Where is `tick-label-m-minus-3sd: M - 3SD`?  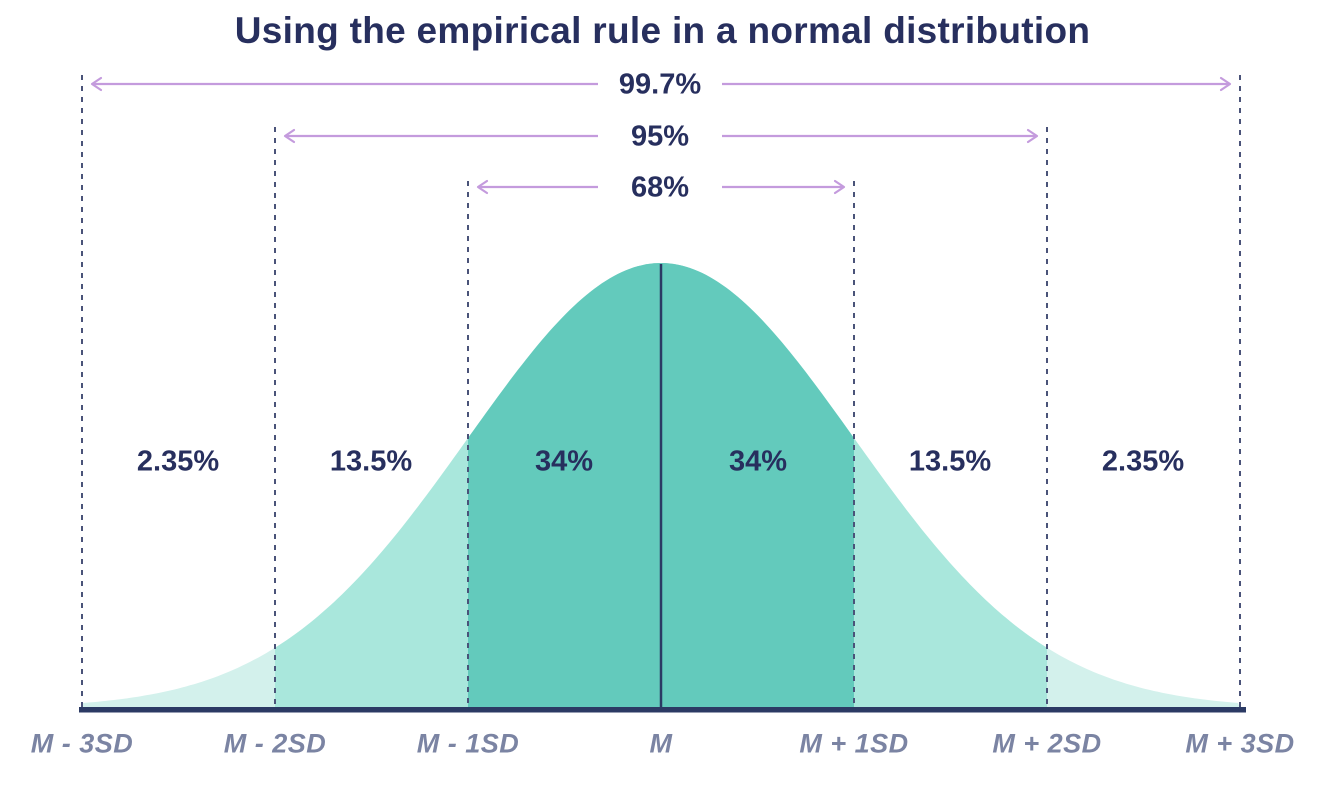
tick-label-m-minus-3sd: M - 3SD is located at coordinates (82, 743).